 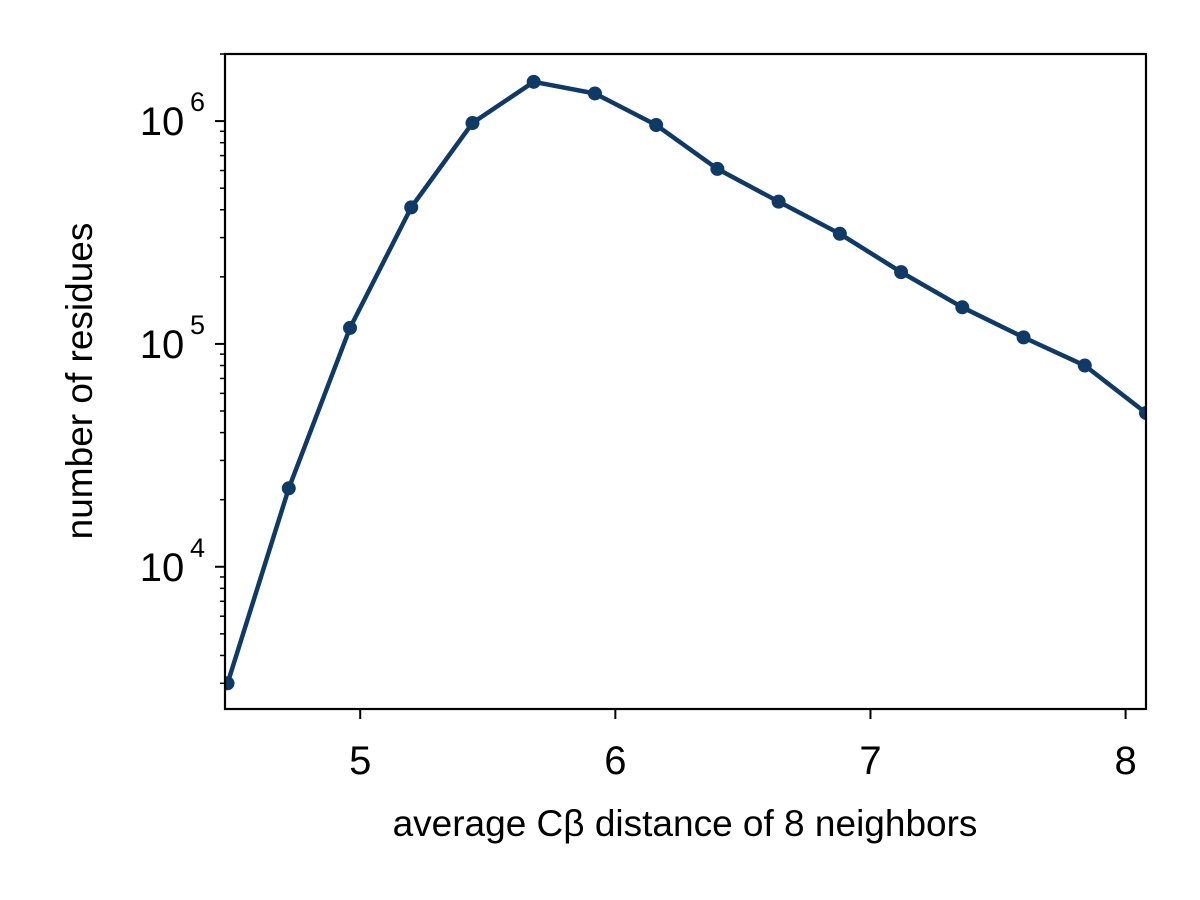 I want to click on x-tick-label: 7, so click(x=870, y=761).